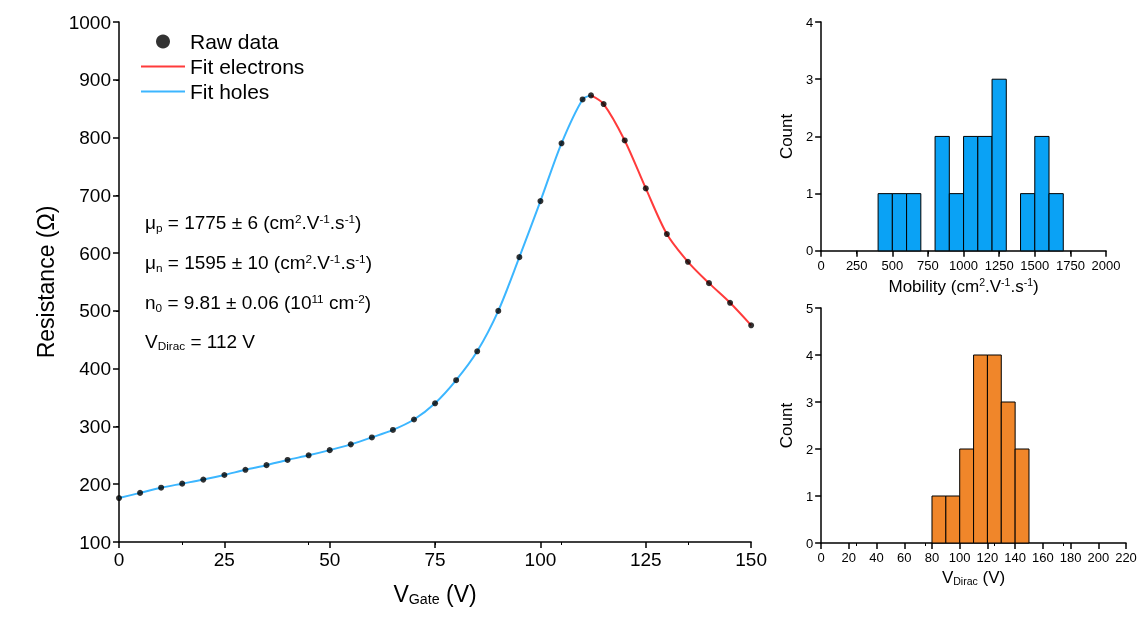 This screenshot has height=624, width=1146. What do you see at coordinates (809, 308) in the screenshot?
I see `y-tick-label: 5` at bounding box center [809, 308].